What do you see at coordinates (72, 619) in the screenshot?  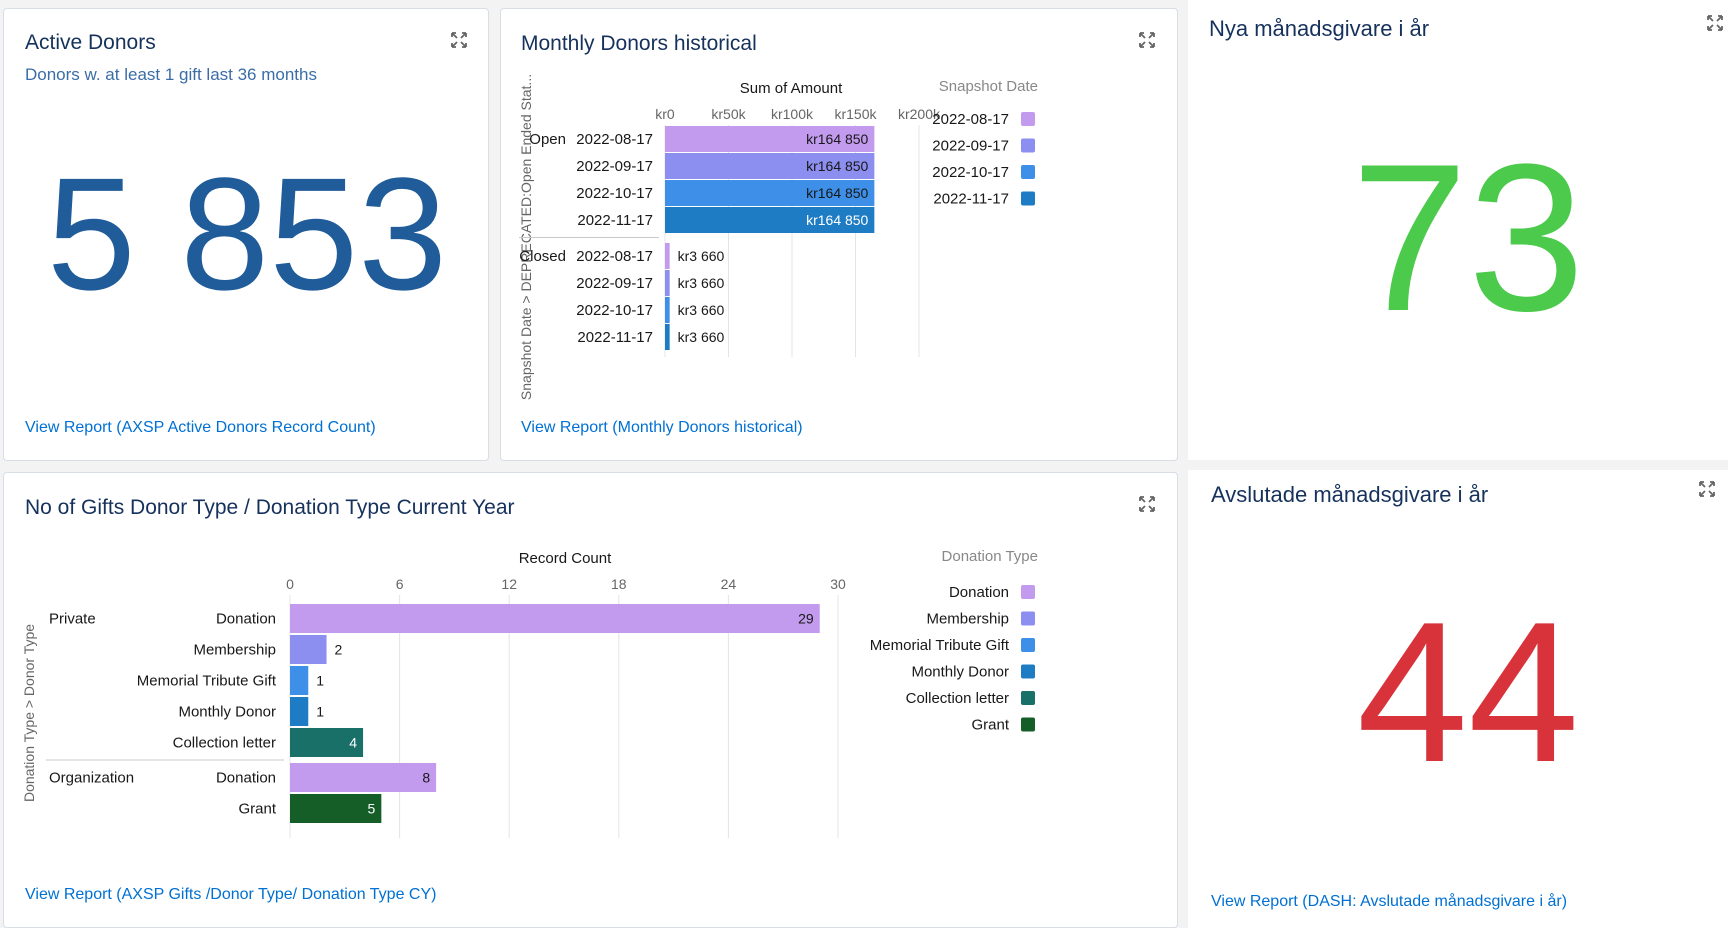 I see `group-label: Private` at bounding box center [72, 619].